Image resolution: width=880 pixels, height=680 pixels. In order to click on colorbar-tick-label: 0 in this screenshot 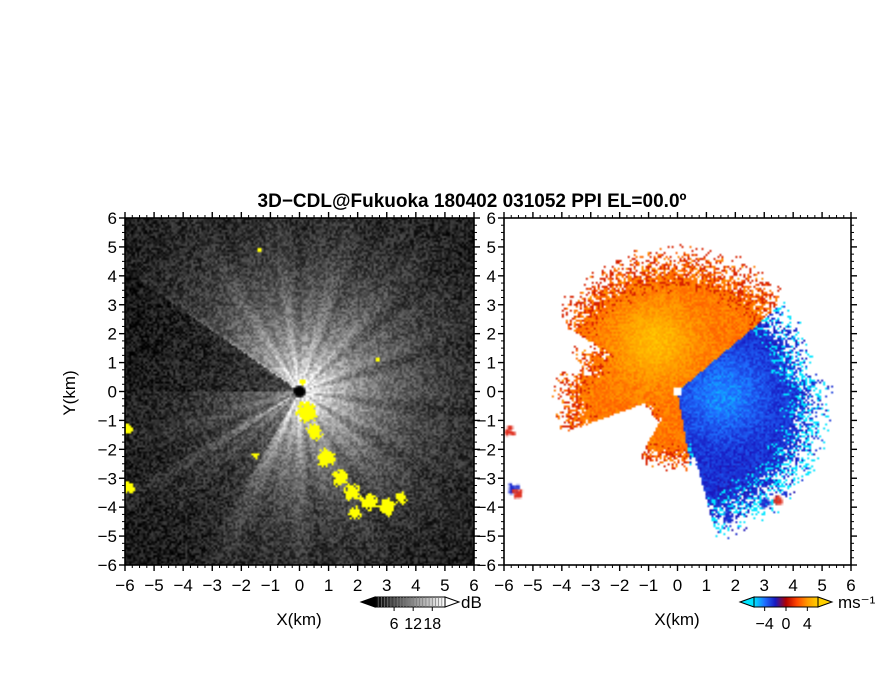, I will do `click(786, 624)`.